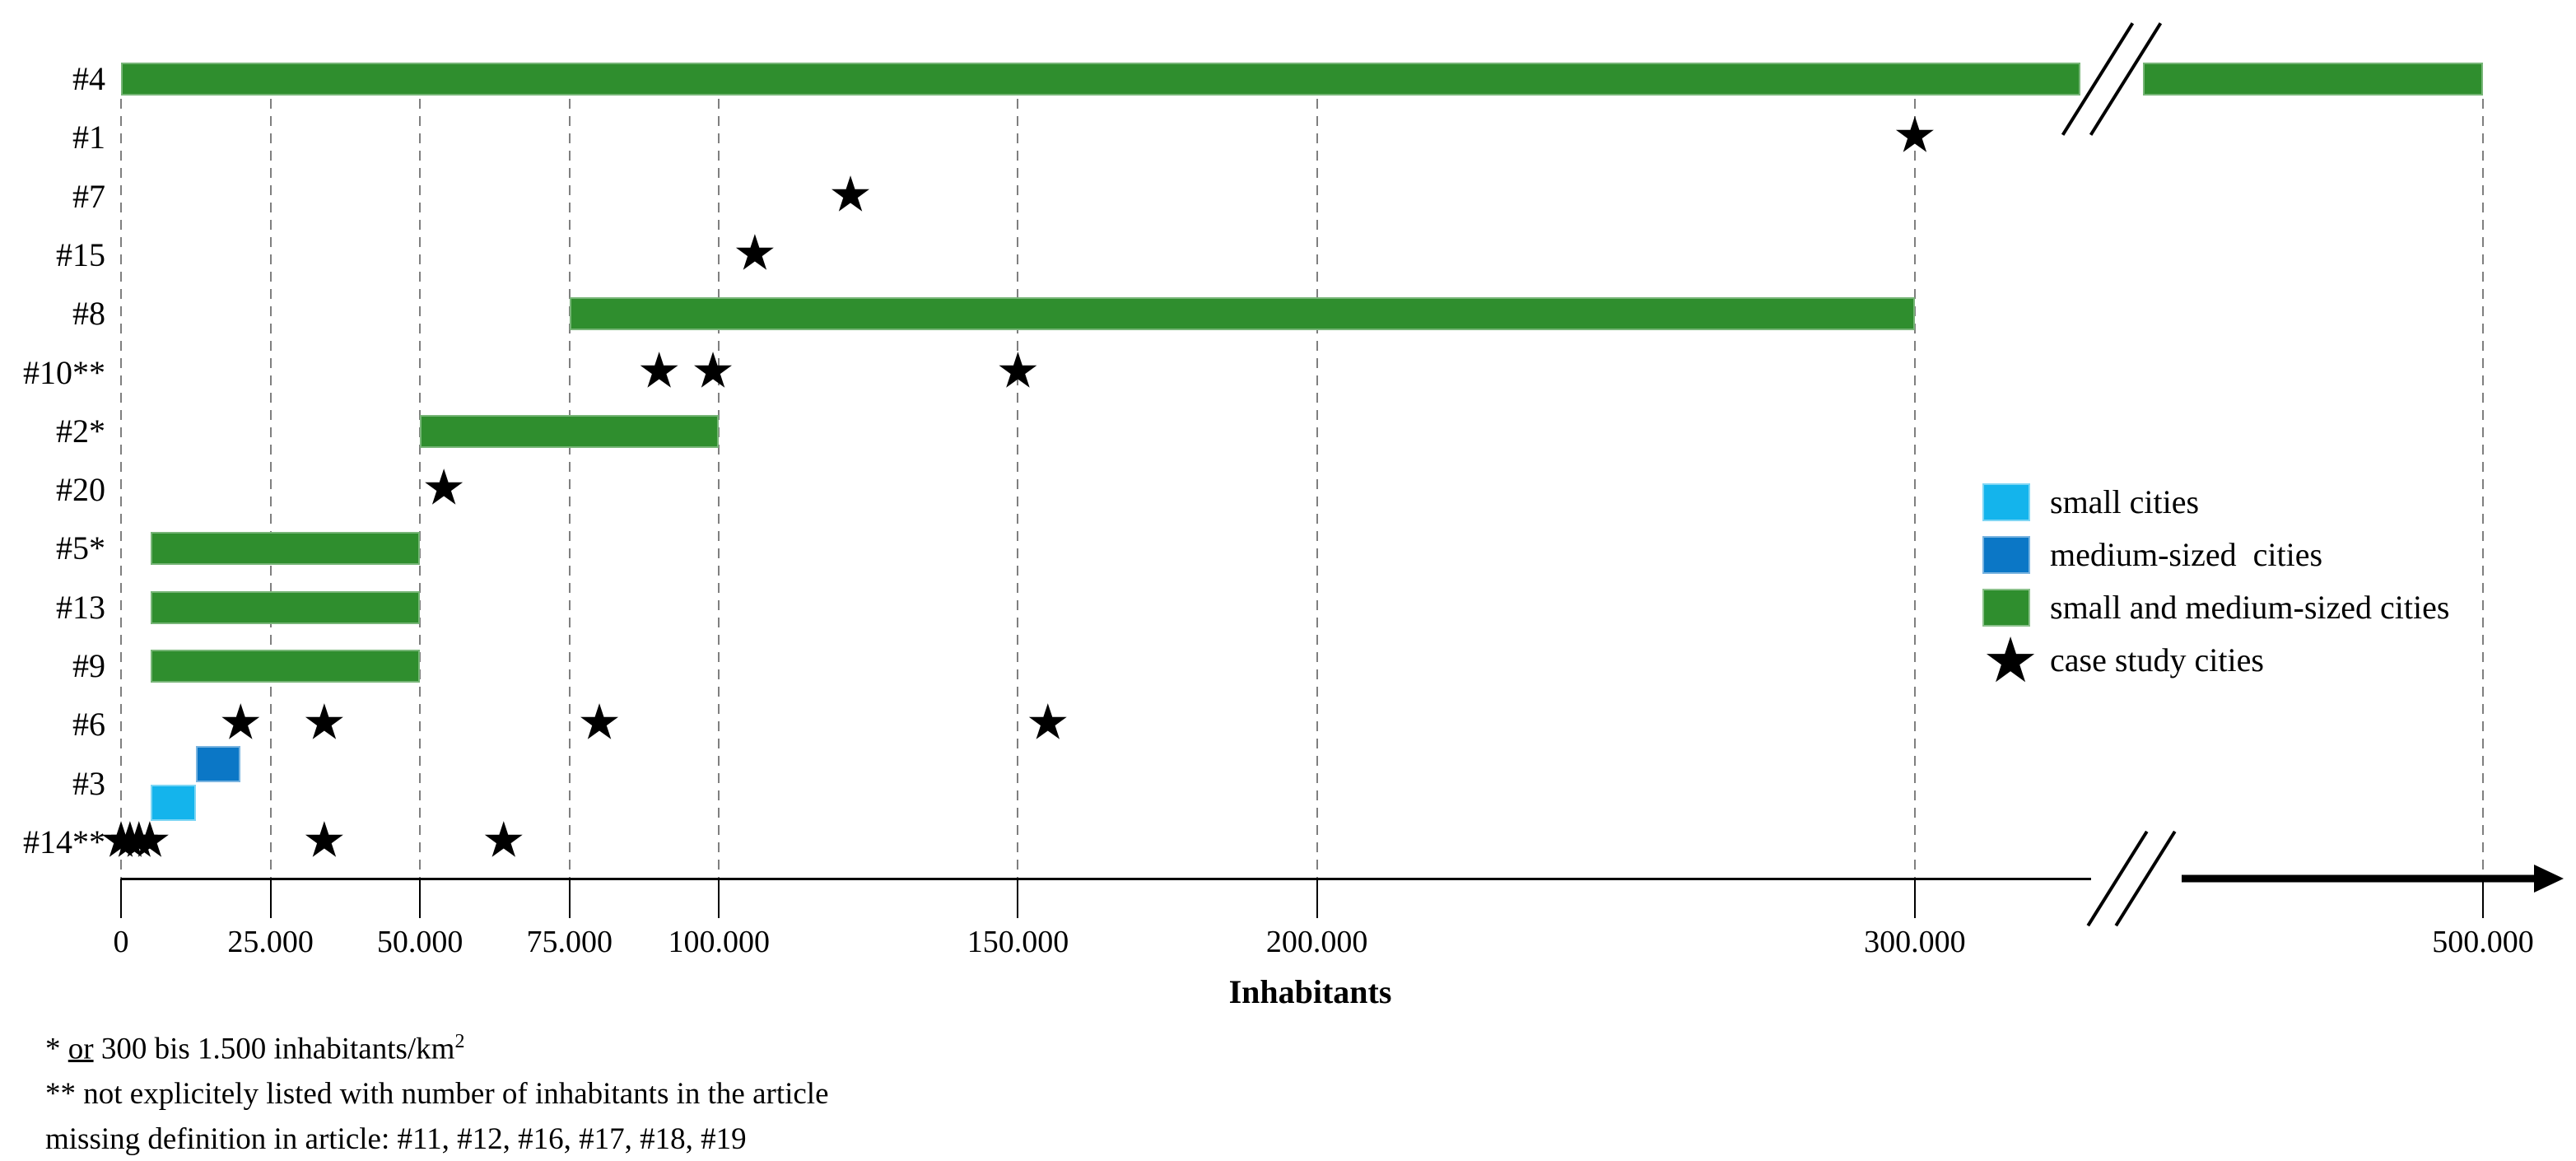  Describe the element at coordinates (2010, 660) in the screenshot. I see `star-icon: ★` at that location.